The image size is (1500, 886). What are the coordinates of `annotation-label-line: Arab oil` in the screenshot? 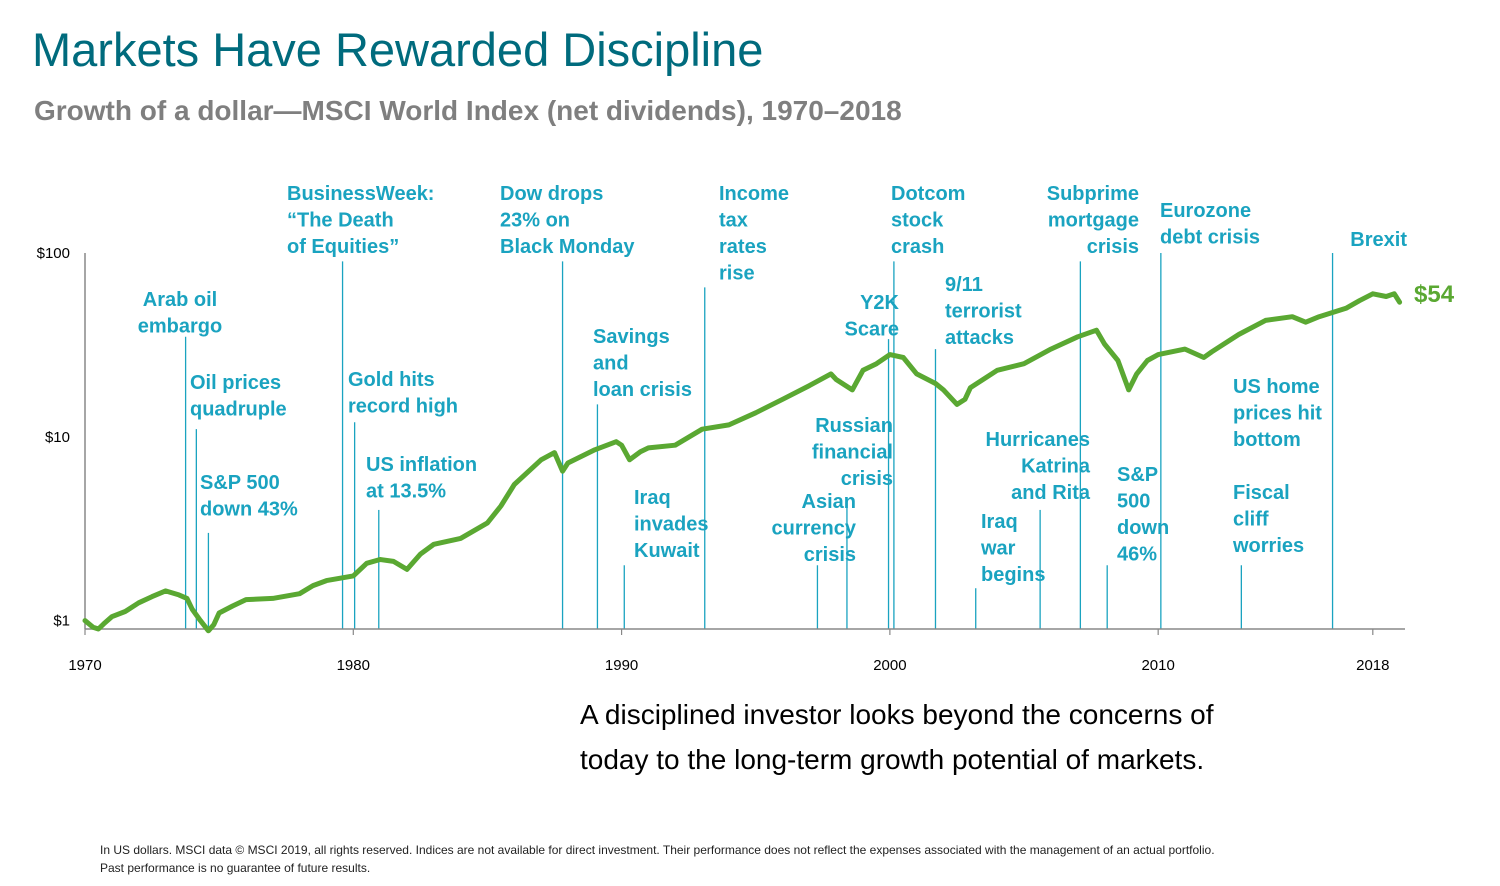 It's located at (180, 300).